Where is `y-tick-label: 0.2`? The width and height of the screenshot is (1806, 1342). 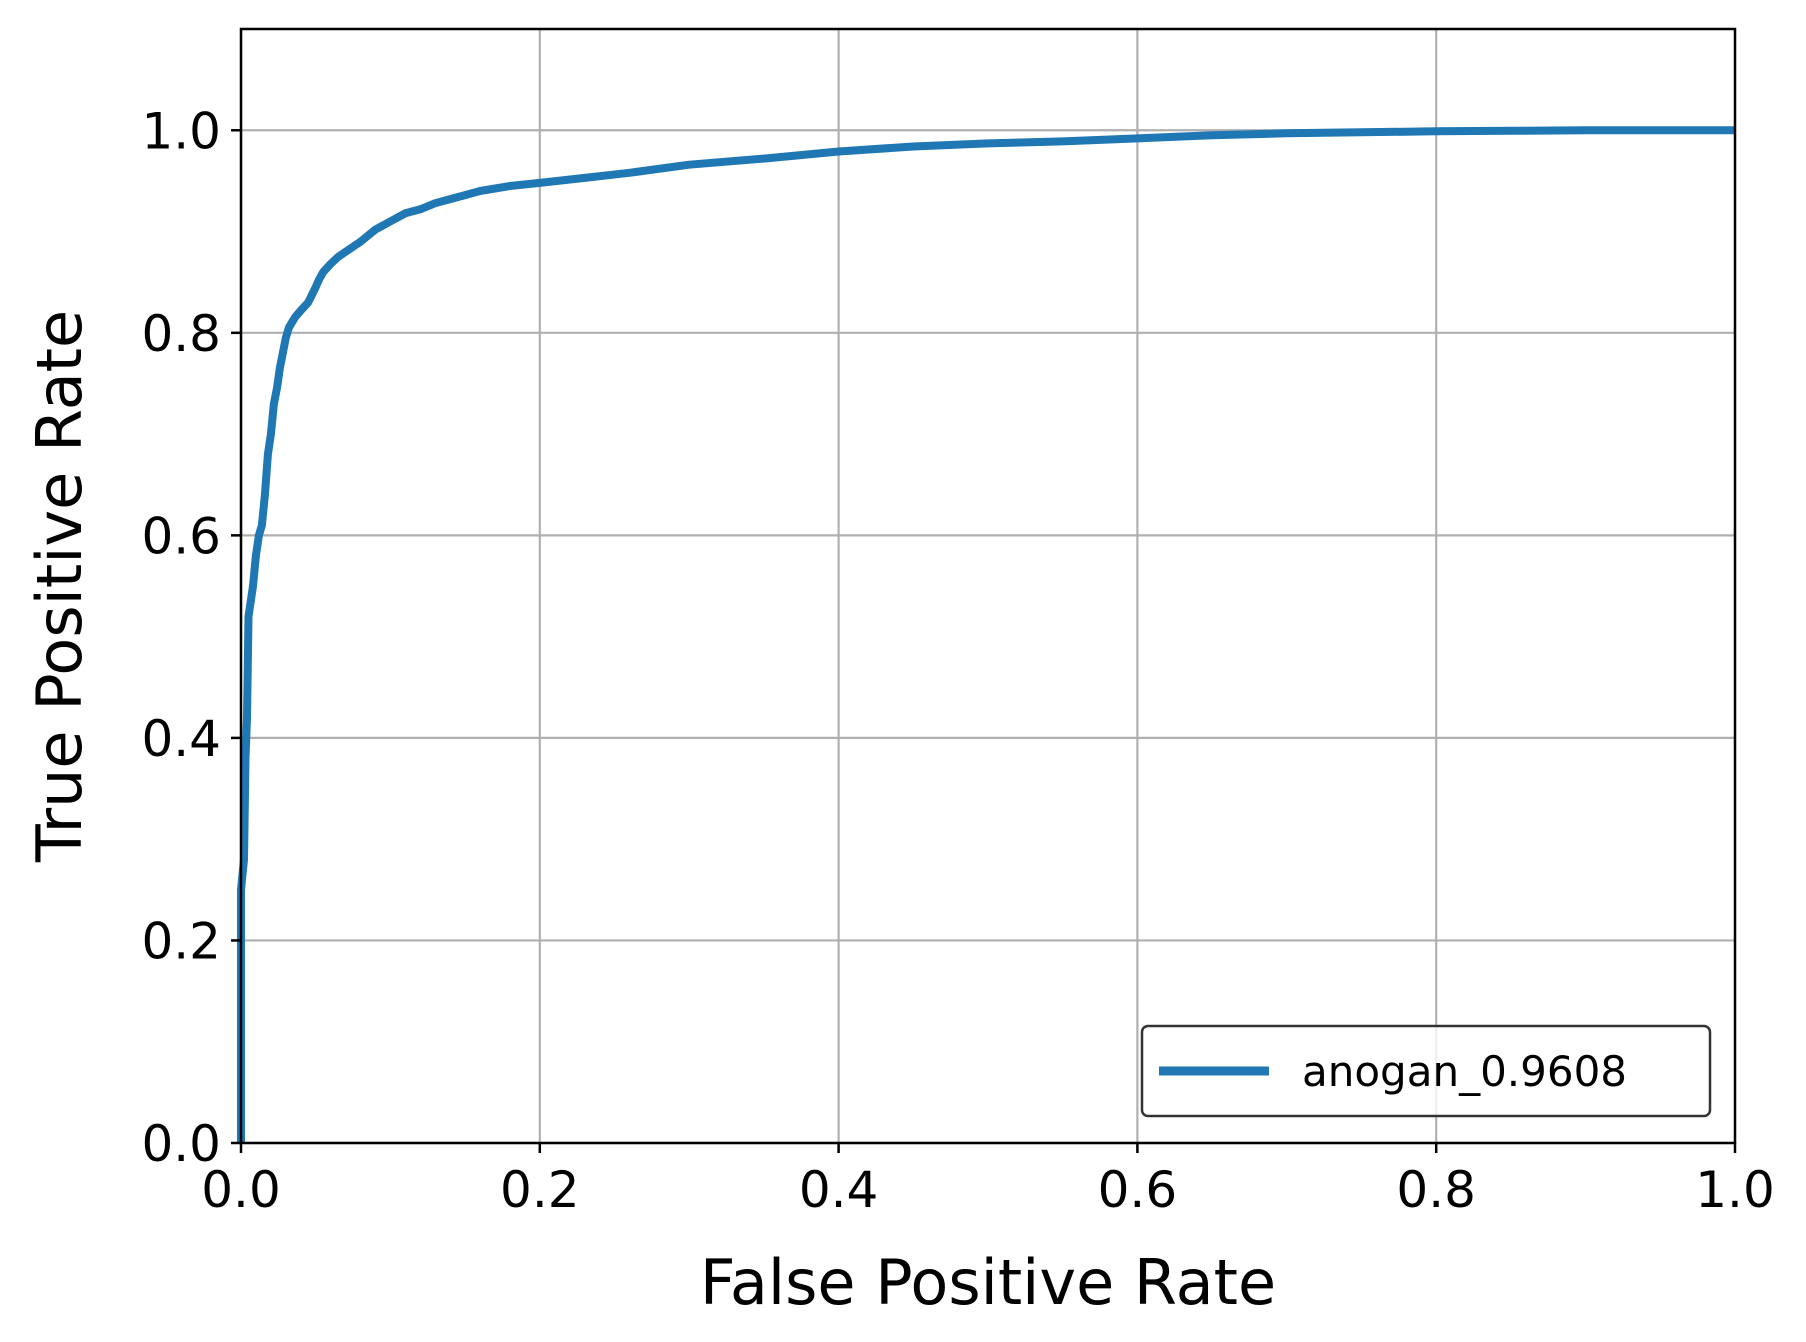
y-tick-label: 0.2 is located at coordinates (181, 941).